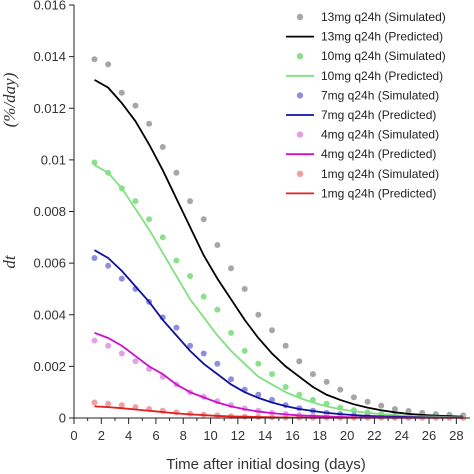 The image size is (474, 474). I want to click on legend-label: 4mg q24h (Simulated), so click(380, 135).